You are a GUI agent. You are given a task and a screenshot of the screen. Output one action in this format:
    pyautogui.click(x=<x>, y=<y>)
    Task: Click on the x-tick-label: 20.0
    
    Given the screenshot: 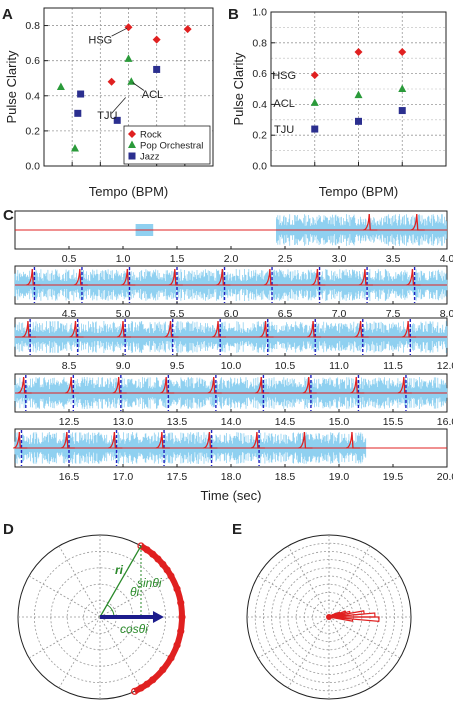 What is the action you would take?
    pyautogui.click(x=445, y=477)
    